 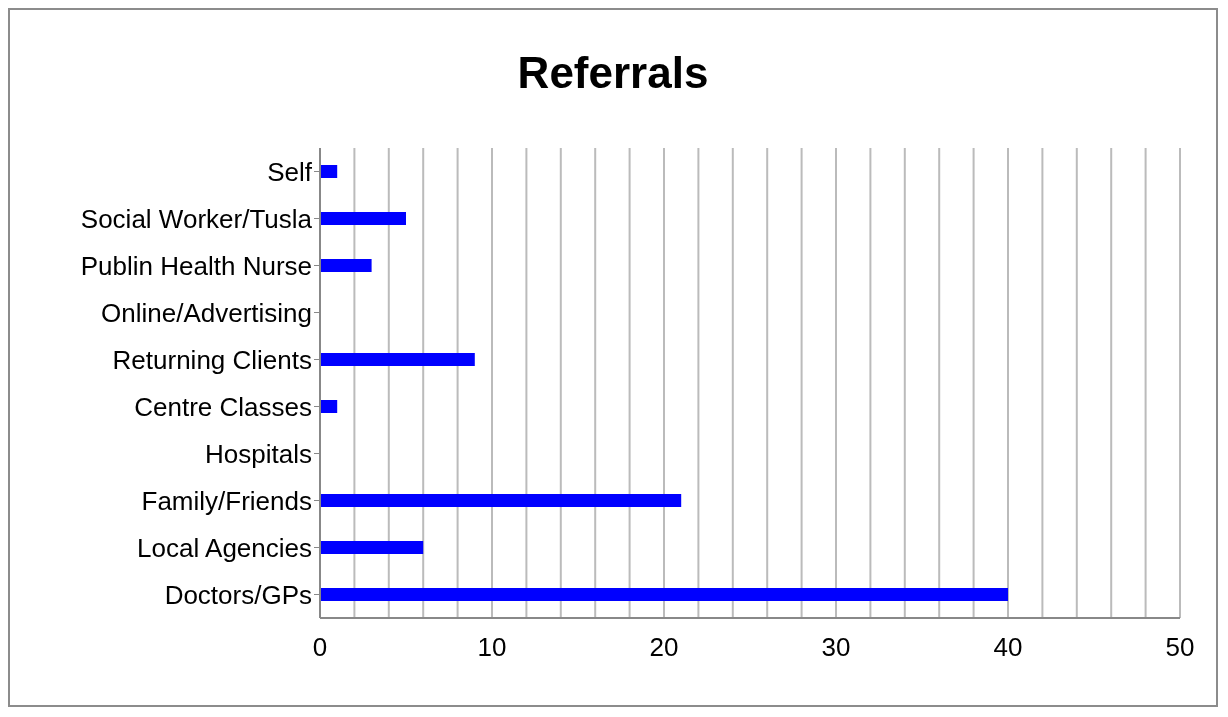 What do you see at coordinates (196, 265) in the screenshot?
I see `y-tick-label: Publin Health Nurse` at bounding box center [196, 265].